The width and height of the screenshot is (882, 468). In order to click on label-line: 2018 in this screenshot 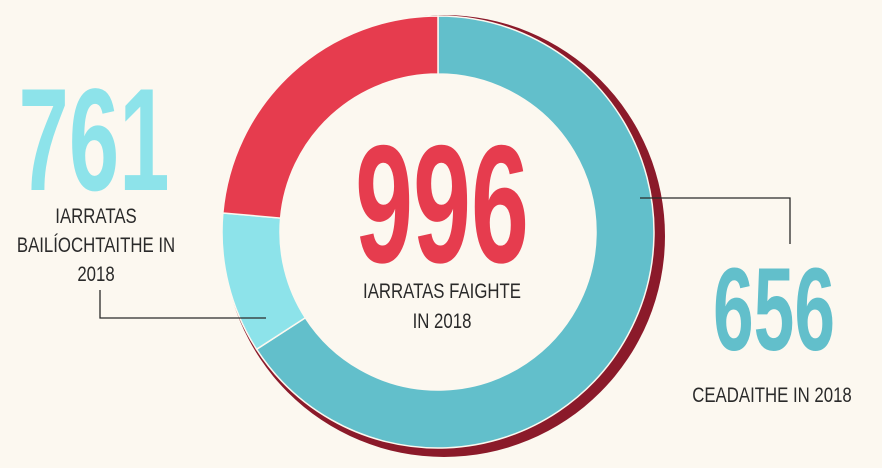, I will do `click(95, 274)`.